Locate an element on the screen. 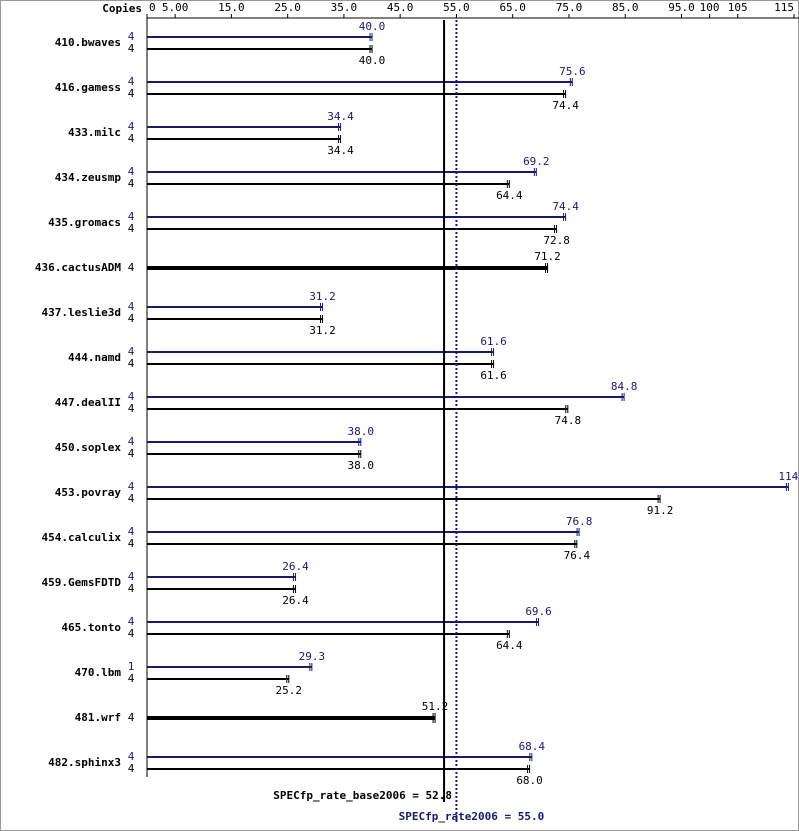  benchmark-label: 437.leslie3d is located at coordinates (81, 312).